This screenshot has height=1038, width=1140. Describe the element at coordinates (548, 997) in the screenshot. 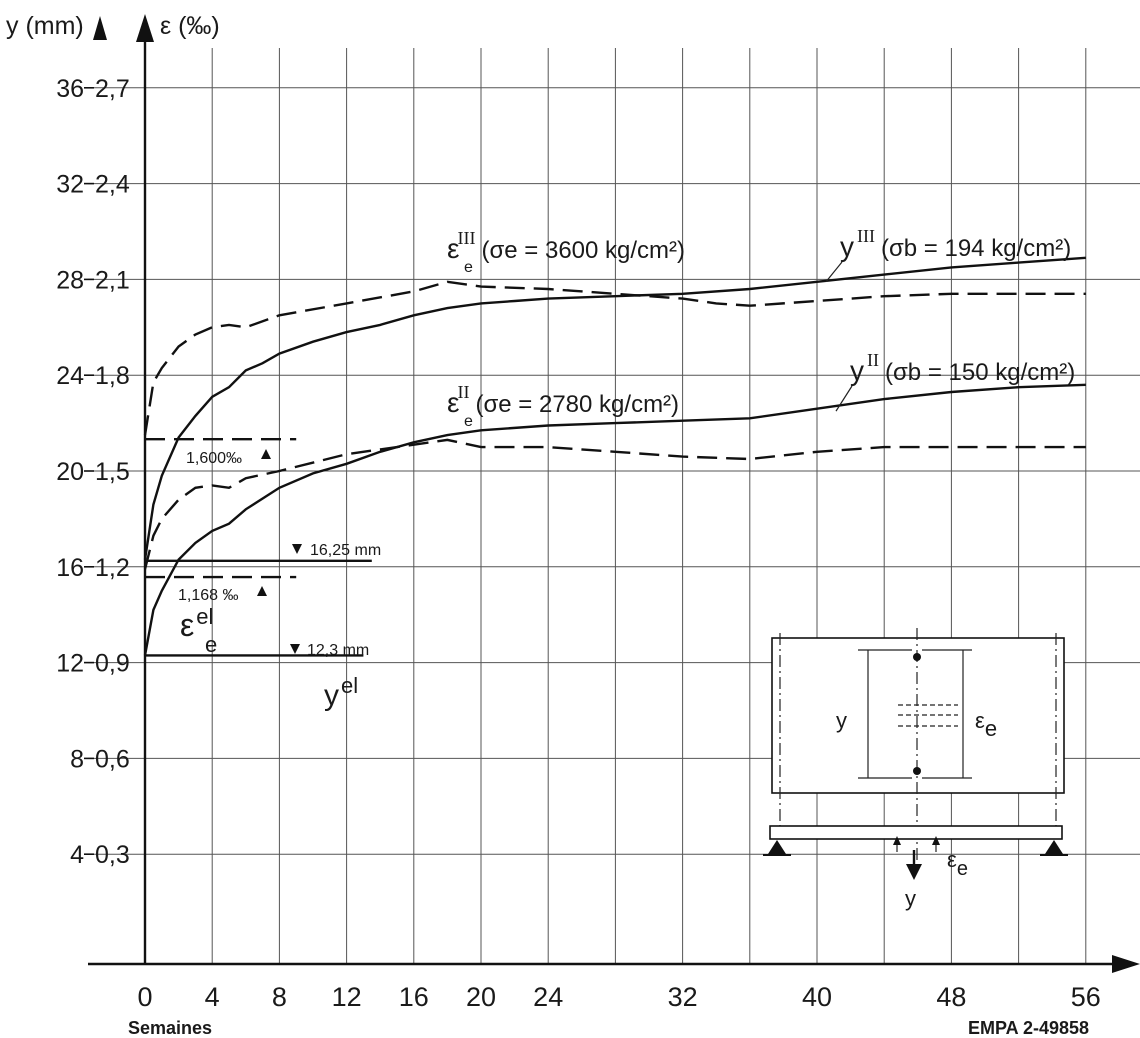

I see `x-tick-label: 24` at that location.